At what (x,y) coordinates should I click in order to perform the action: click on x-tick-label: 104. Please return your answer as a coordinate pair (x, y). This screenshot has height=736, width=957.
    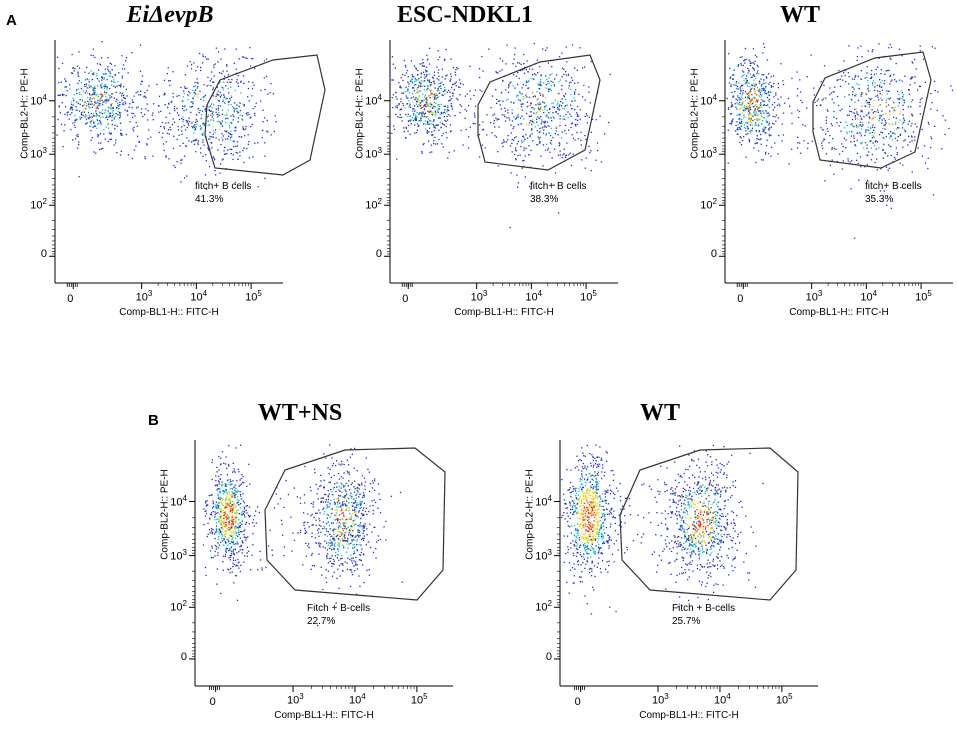
    Looking at the image, I should click on (199, 296).